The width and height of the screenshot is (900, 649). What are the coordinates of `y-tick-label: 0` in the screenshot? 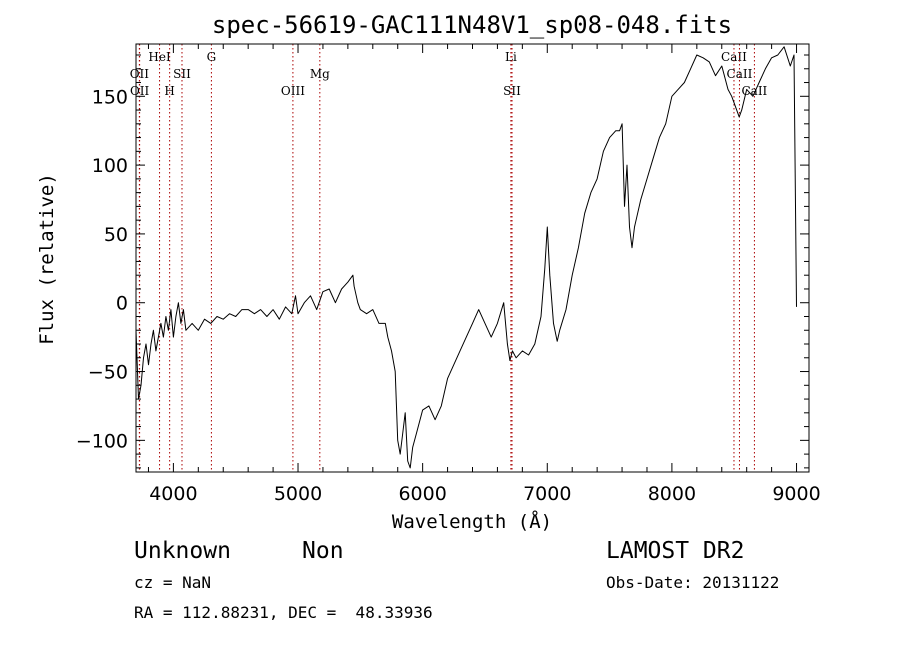 It's located at (122, 304).